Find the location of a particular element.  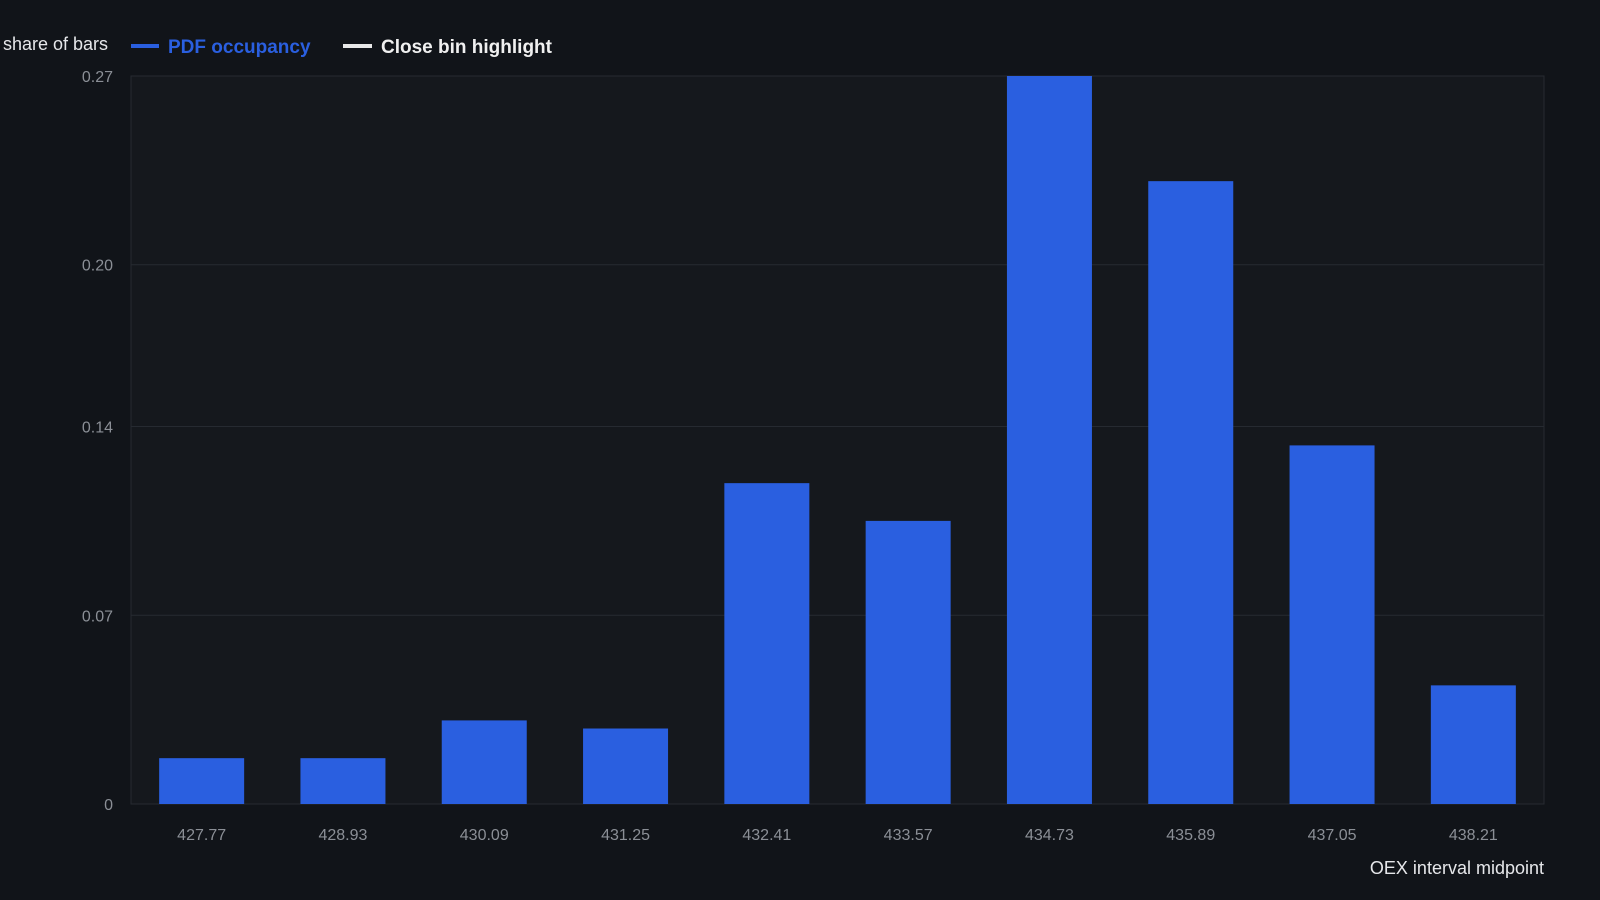

bar-433.57 is located at coordinates (908, 662).